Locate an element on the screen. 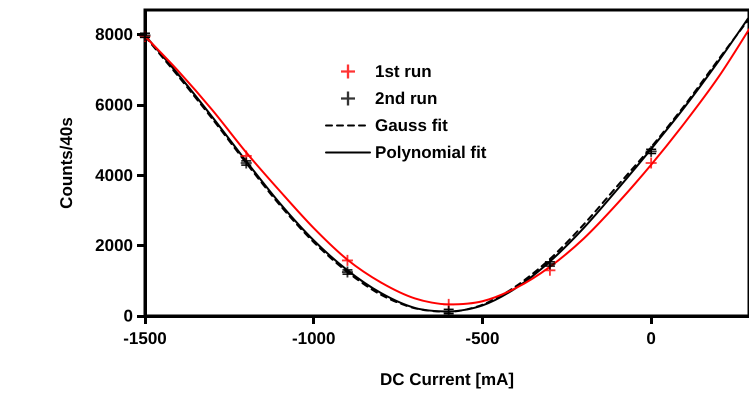 The image size is (749, 409). legend-label: Polynomial fit is located at coordinates (431, 152).